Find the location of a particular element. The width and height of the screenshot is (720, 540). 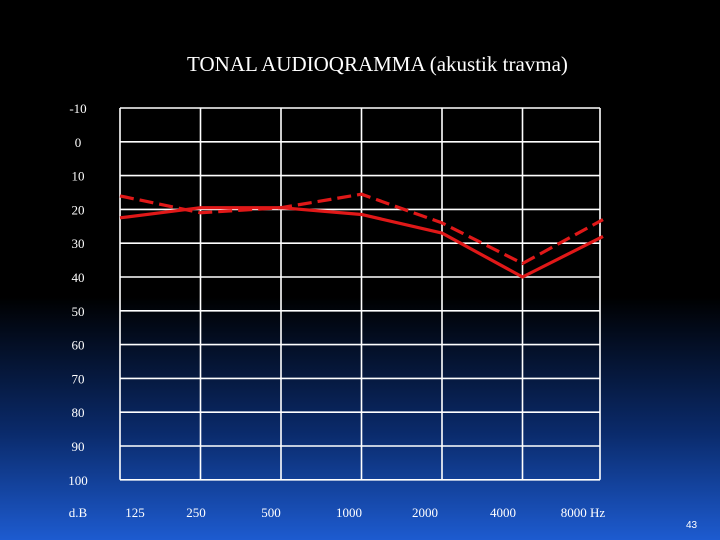

x-tick-label: 250 is located at coordinates (196, 512).